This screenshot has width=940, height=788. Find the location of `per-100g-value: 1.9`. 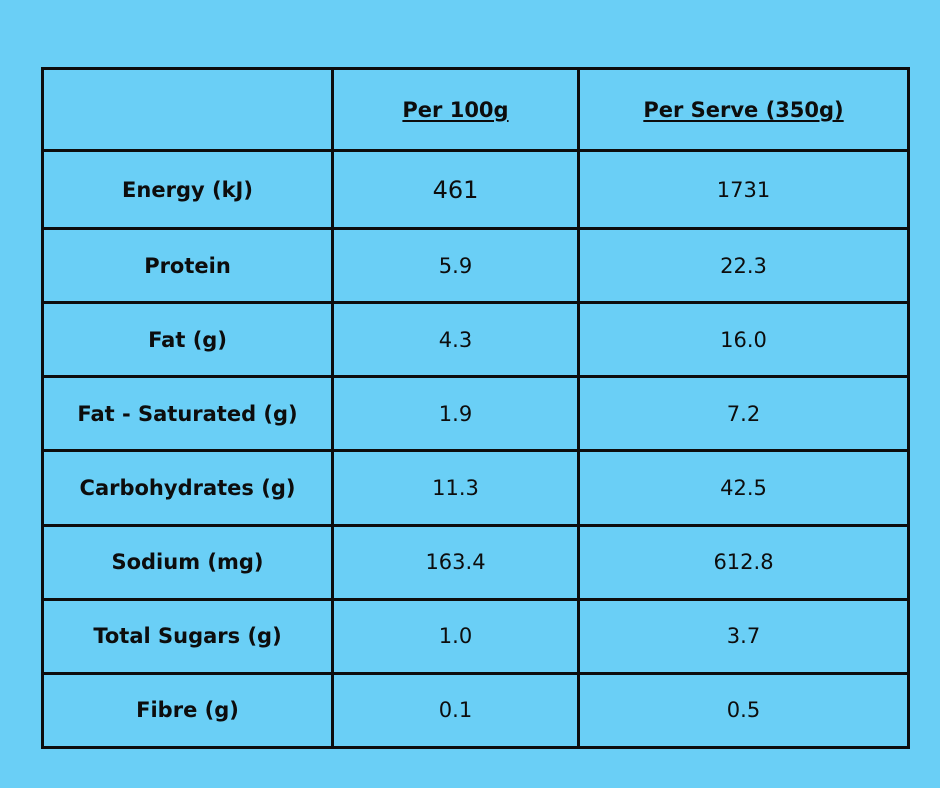

per-100g-value: 1.9 is located at coordinates (455, 414).